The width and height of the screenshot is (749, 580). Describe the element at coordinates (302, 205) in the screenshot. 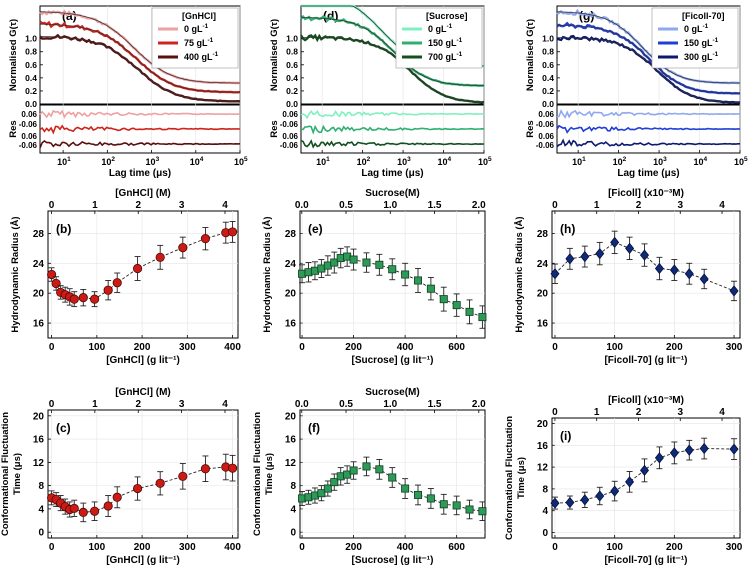

I see `top-tick-label: 0.0` at that location.